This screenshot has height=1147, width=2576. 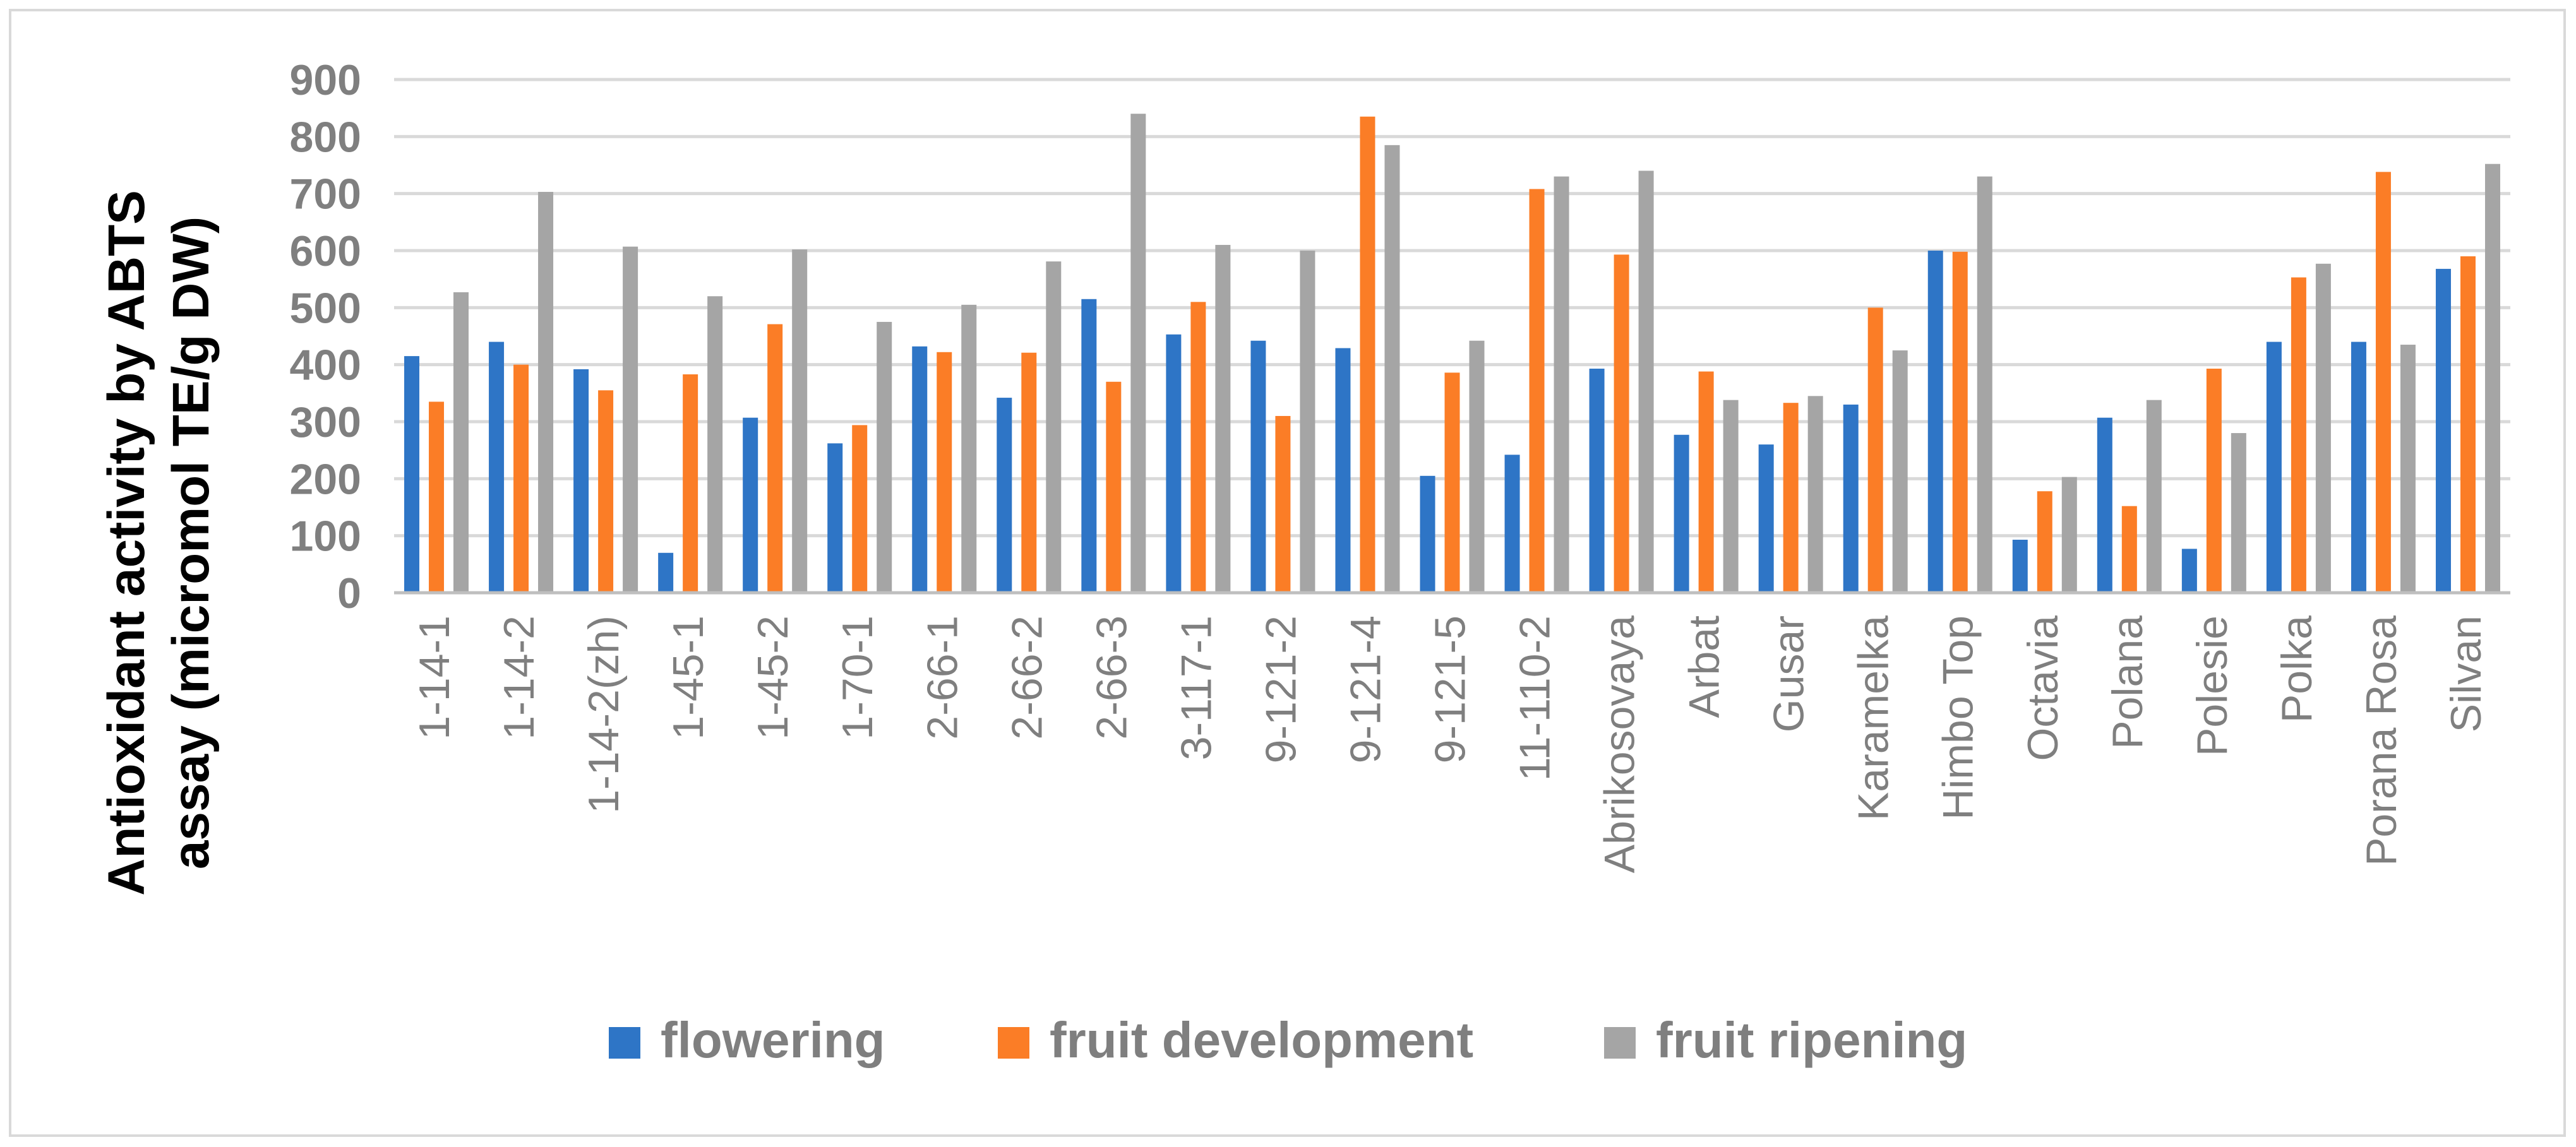 I want to click on y-axis-label-line1: Antioxidant activity by ABTS, so click(x=126, y=543).